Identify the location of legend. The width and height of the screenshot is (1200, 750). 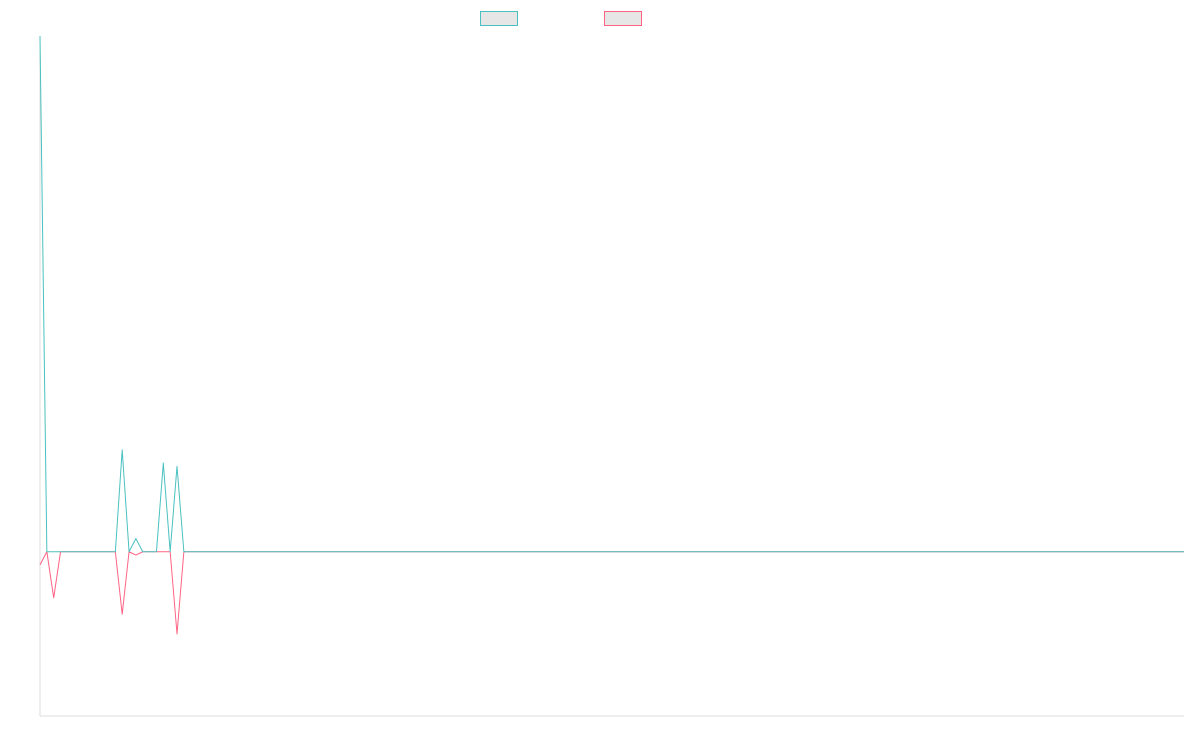
(600, 18).